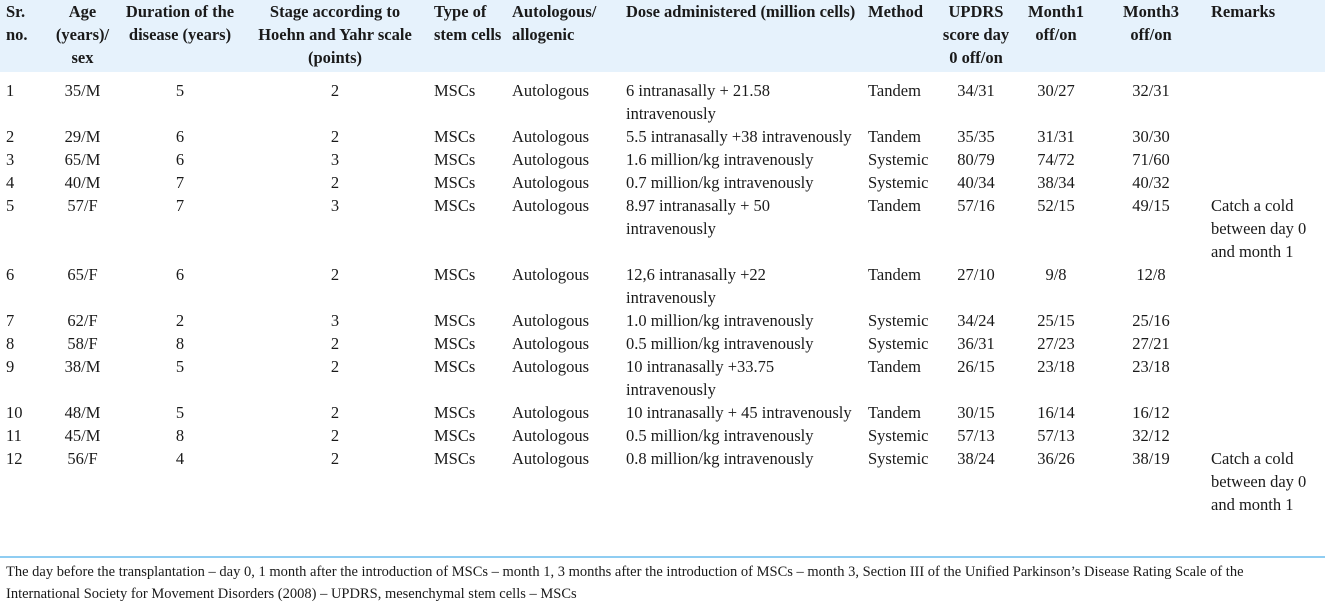  I want to click on table-cell: 4, so click(180, 458).